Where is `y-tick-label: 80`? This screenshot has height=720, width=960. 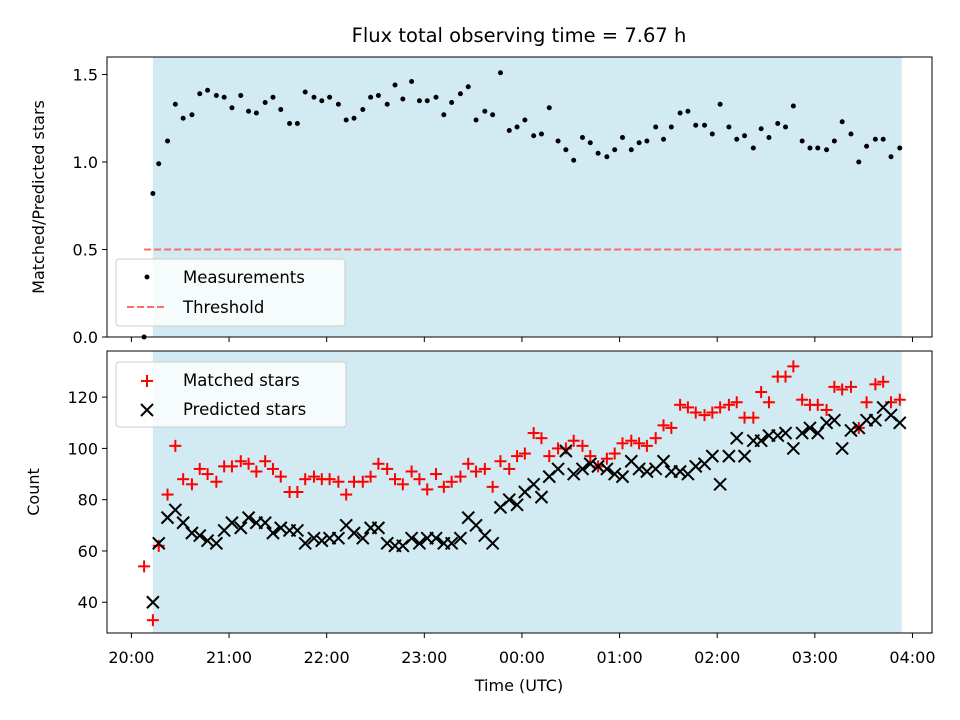
y-tick-label: 80 is located at coordinates (88, 500).